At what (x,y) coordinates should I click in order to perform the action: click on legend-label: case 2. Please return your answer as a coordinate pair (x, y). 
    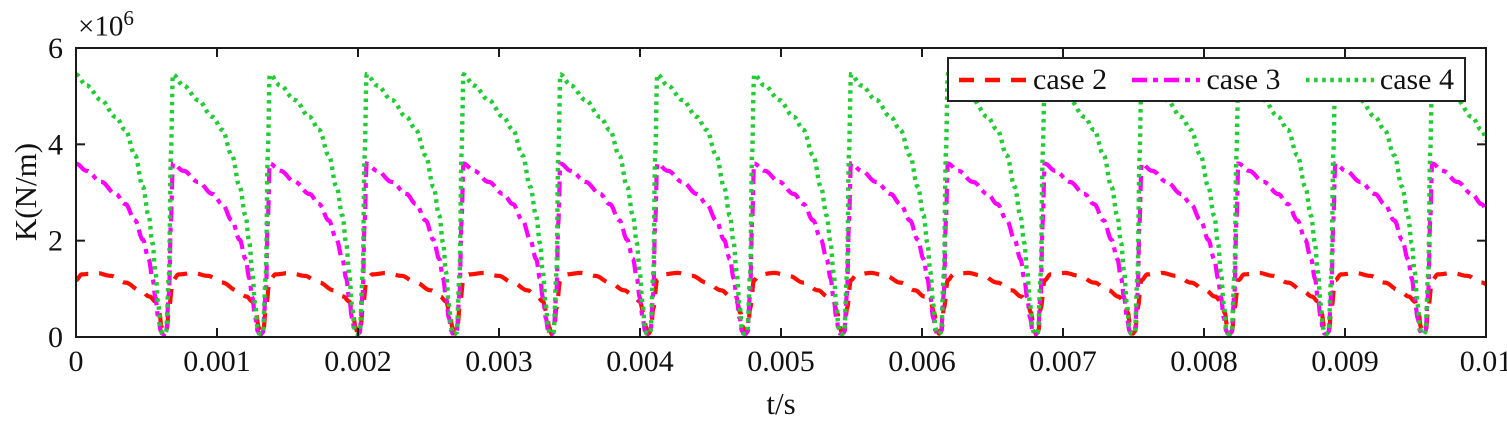
    Looking at the image, I should click on (1070, 79).